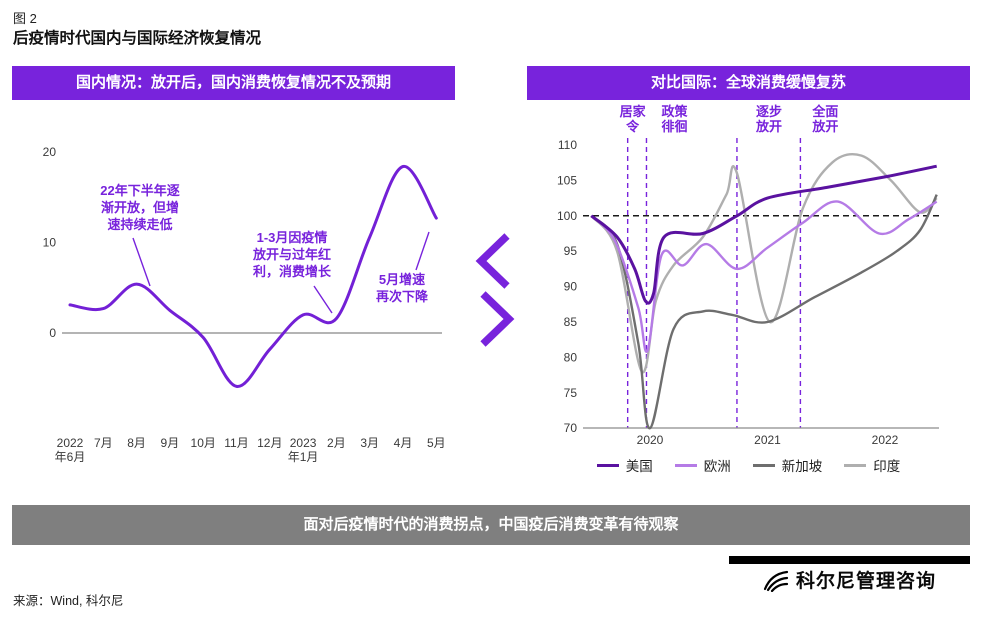 Image resolution: width=993 pixels, height=618 pixels. What do you see at coordinates (233, 83) in the screenshot?
I see `domestic-panel-header: 国内情况：放开后，国内消费恢复情况不及预期` at bounding box center [233, 83].